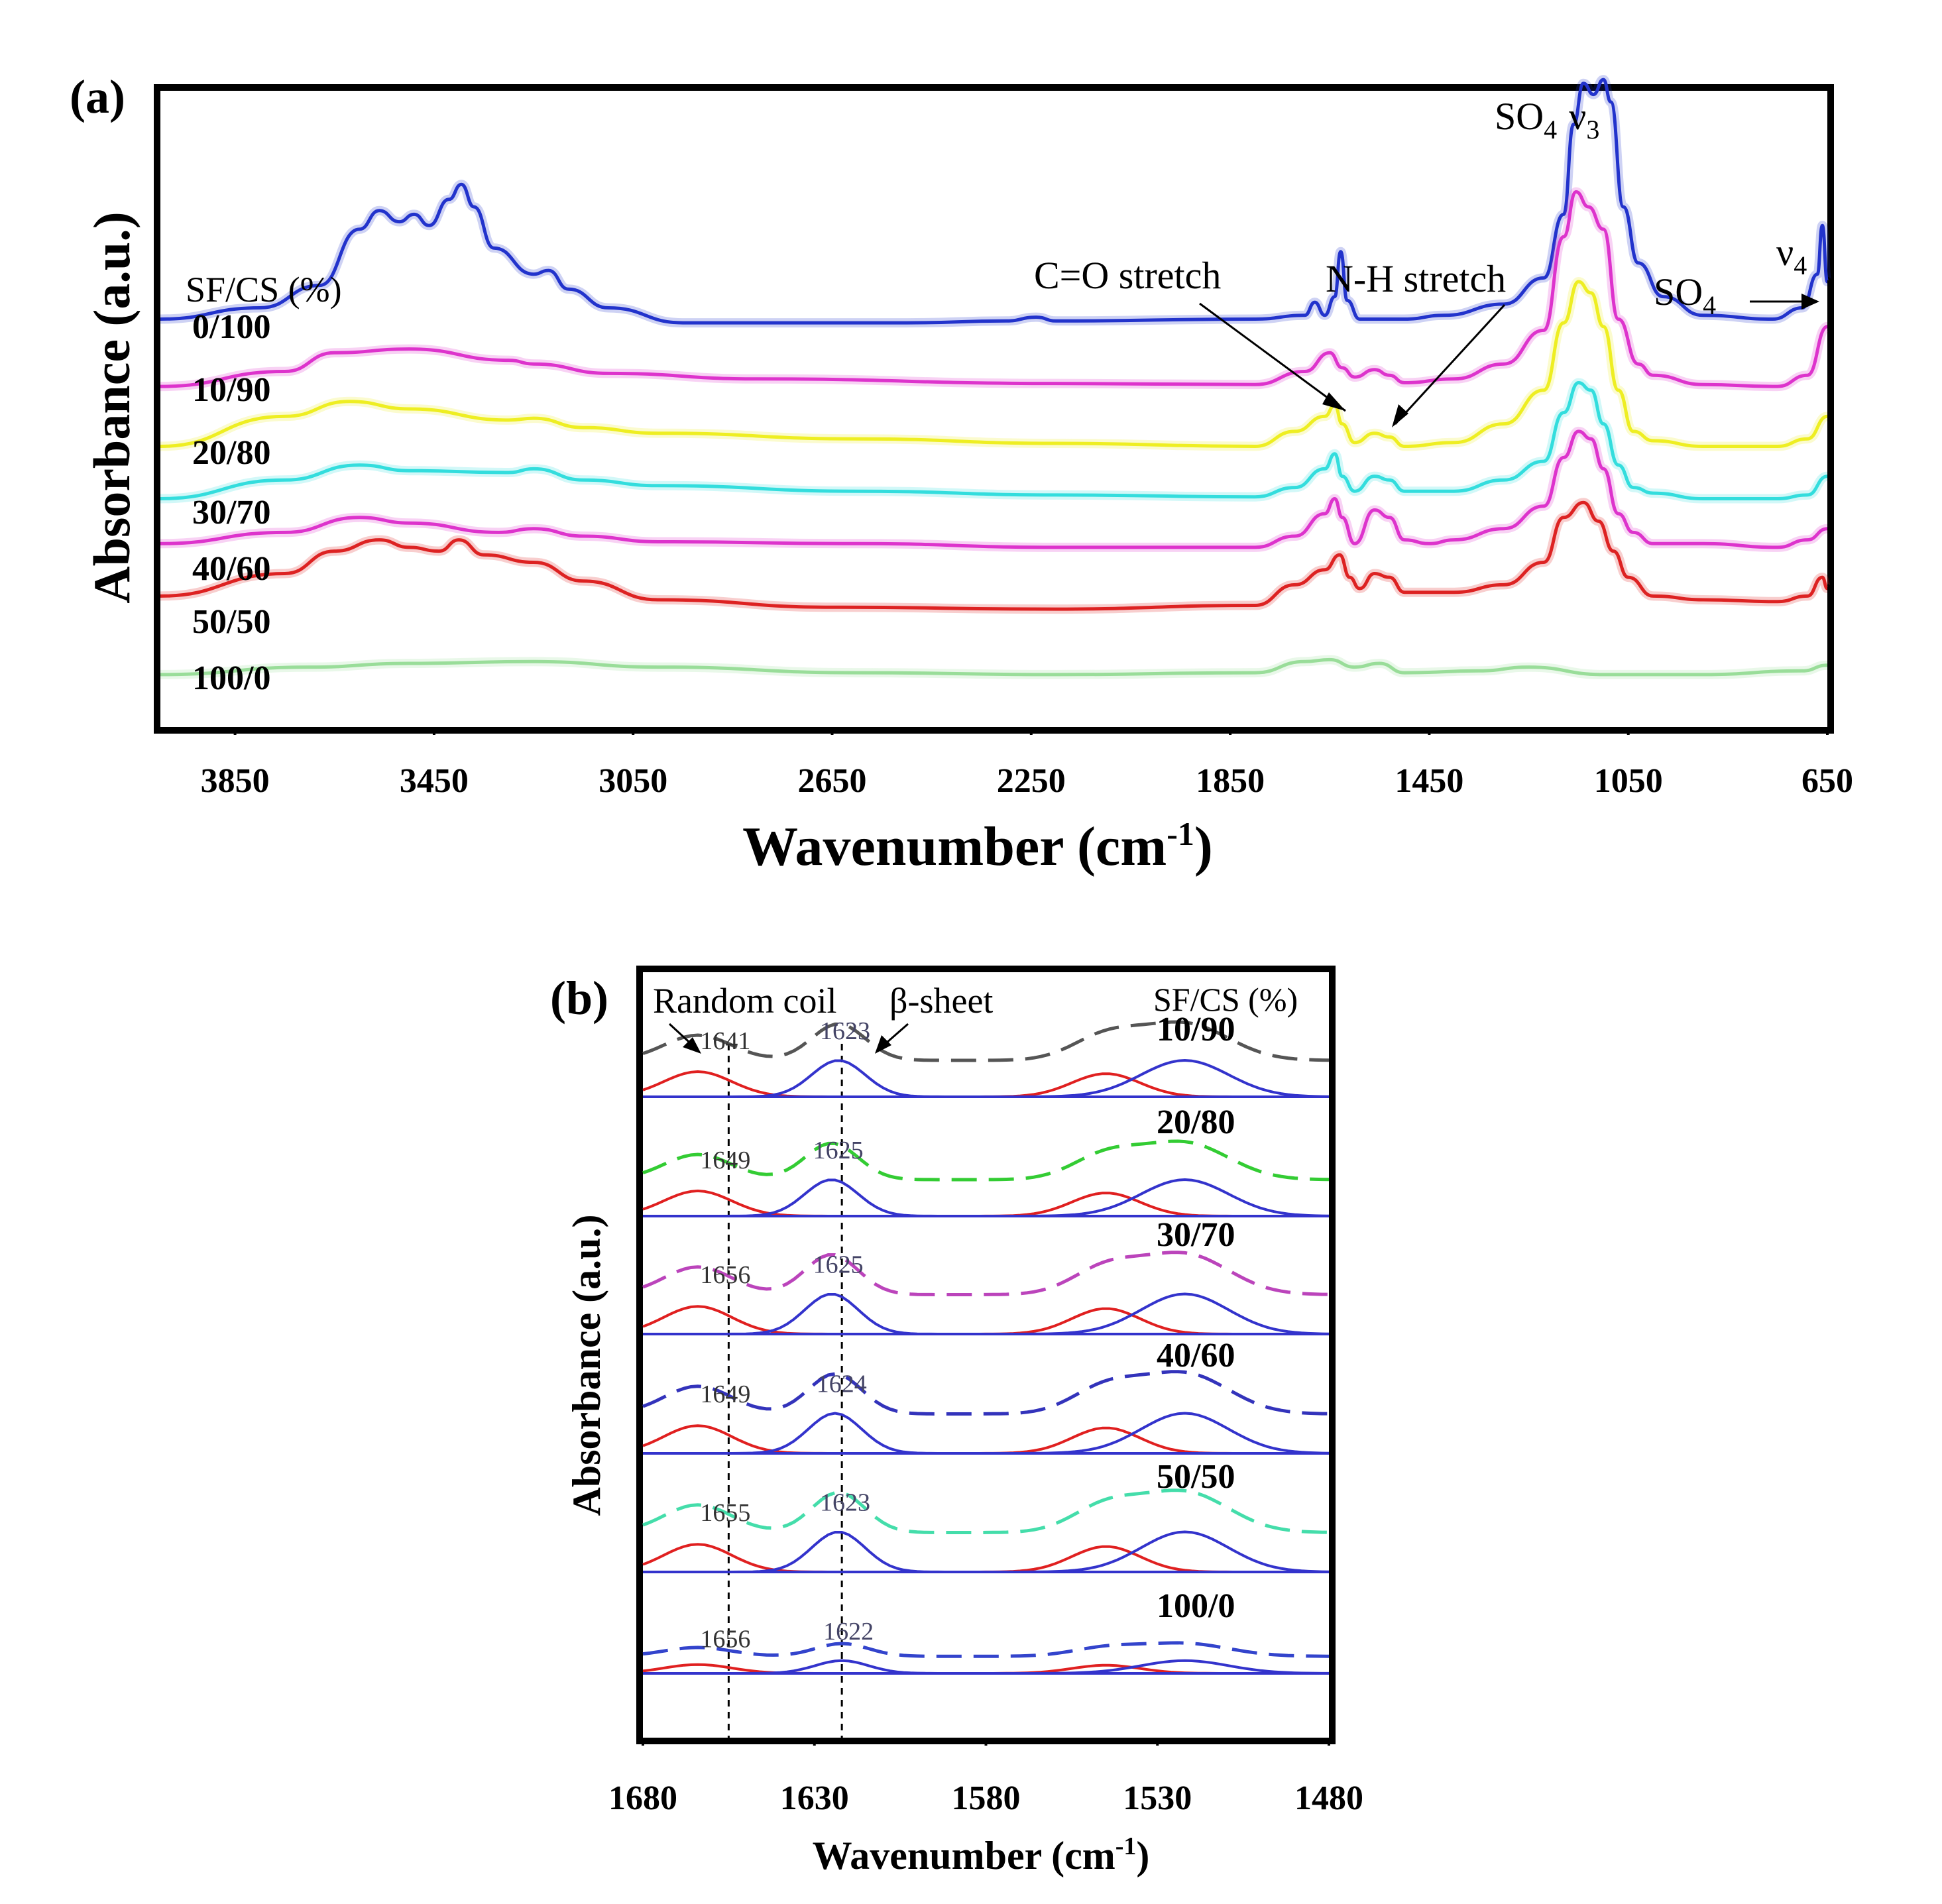  I want to click on random-coil-peak-label: 1641, so click(725, 1041).